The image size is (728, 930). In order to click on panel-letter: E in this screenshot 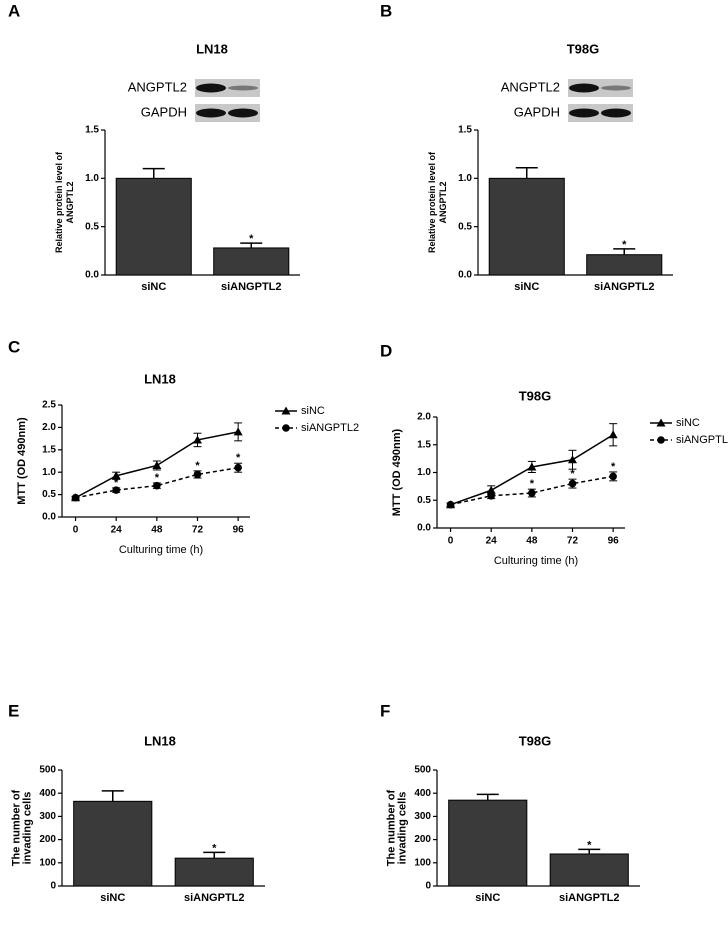, I will do `click(13, 710)`.